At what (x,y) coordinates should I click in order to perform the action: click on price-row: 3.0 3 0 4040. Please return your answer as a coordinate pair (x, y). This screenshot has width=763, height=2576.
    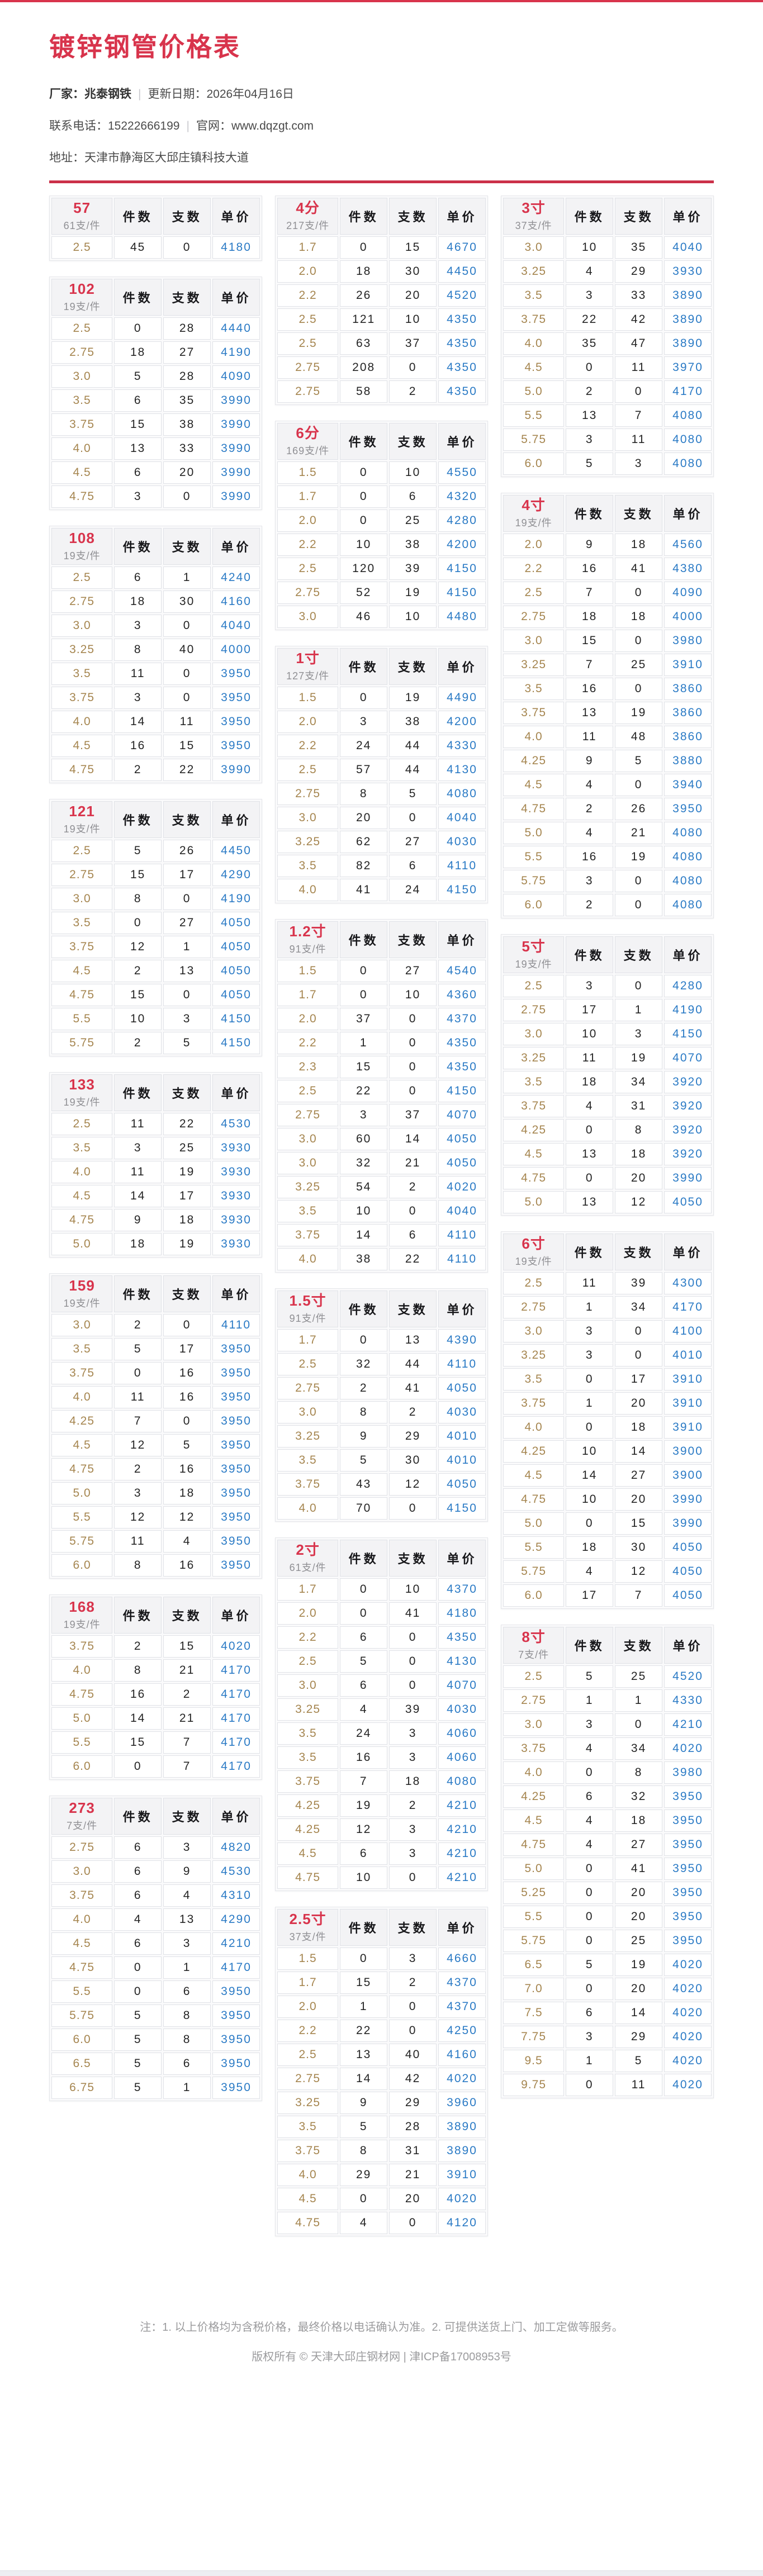
    Looking at the image, I should click on (155, 626).